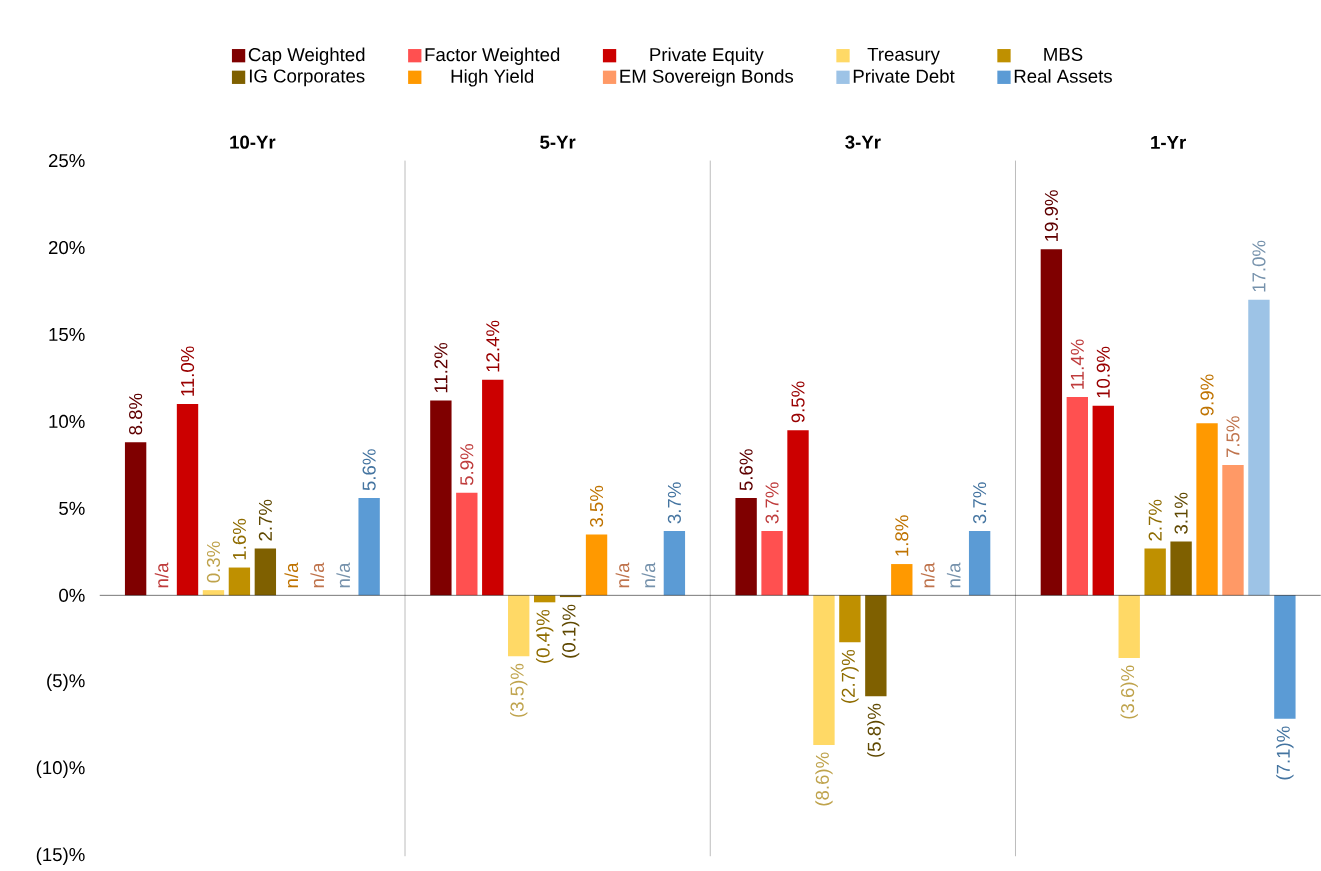  Describe the element at coordinates (570, 631) in the screenshot. I see `data-label: (0.1)%` at that location.